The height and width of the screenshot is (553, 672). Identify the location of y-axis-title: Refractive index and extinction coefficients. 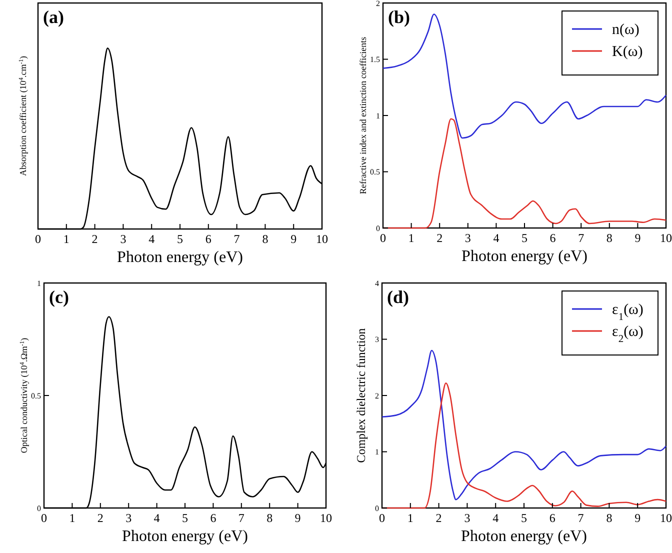
(363, 115).